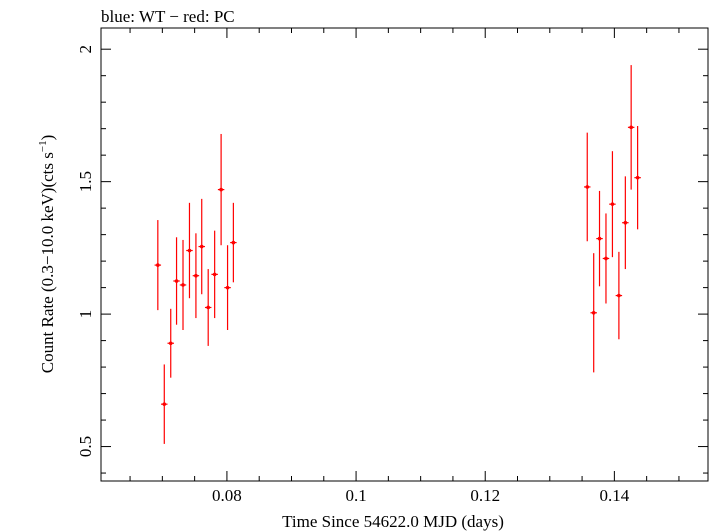 Image resolution: width=709 pixels, height=532 pixels. What do you see at coordinates (47, 138) in the screenshot?
I see `y-axis-label-close: )` at bounding box center [47, 138].